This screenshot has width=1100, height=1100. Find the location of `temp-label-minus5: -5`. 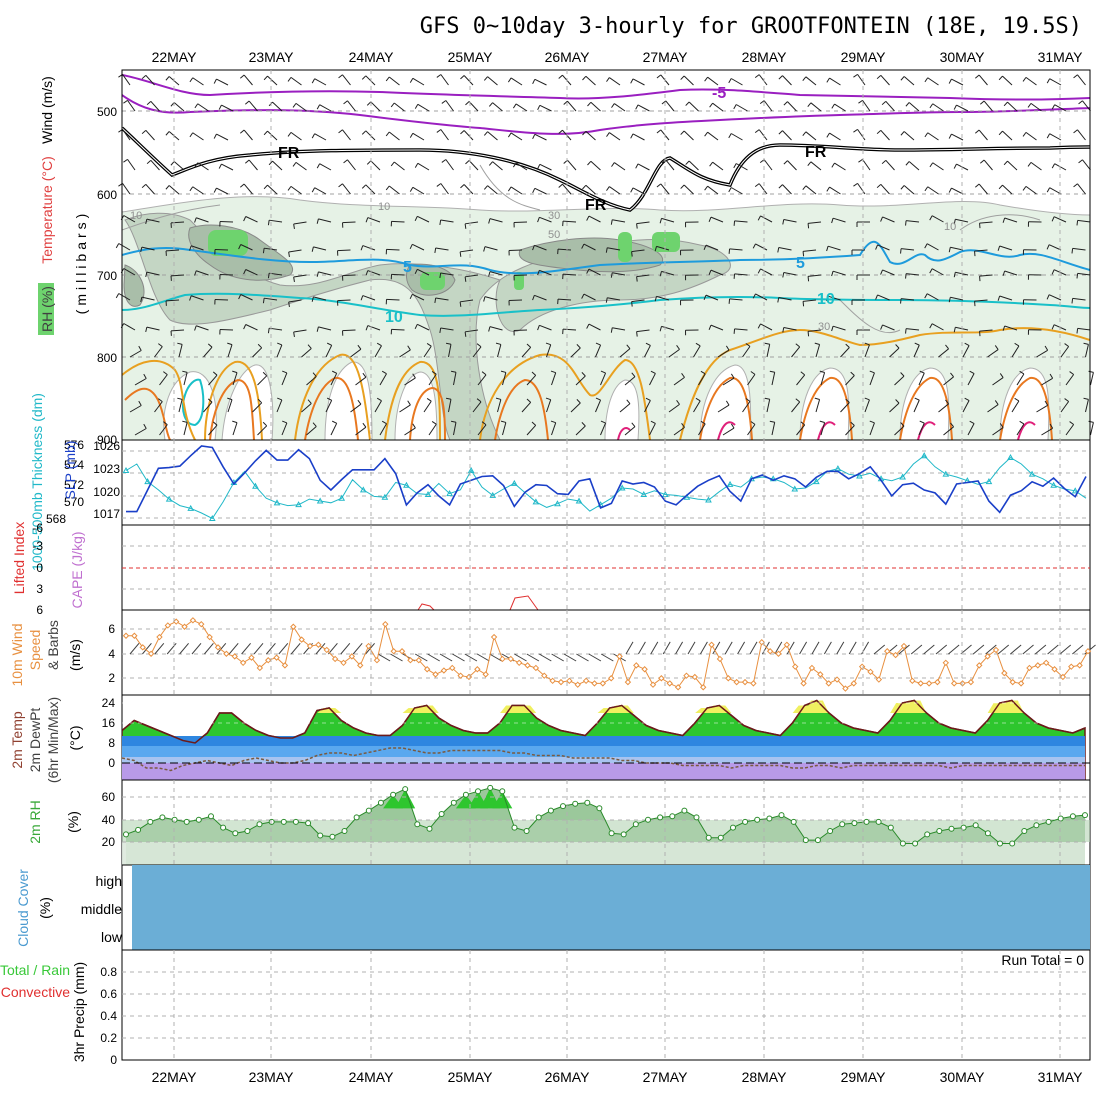

temp-label-minus5: -5 is located at coordinates (719, 93).